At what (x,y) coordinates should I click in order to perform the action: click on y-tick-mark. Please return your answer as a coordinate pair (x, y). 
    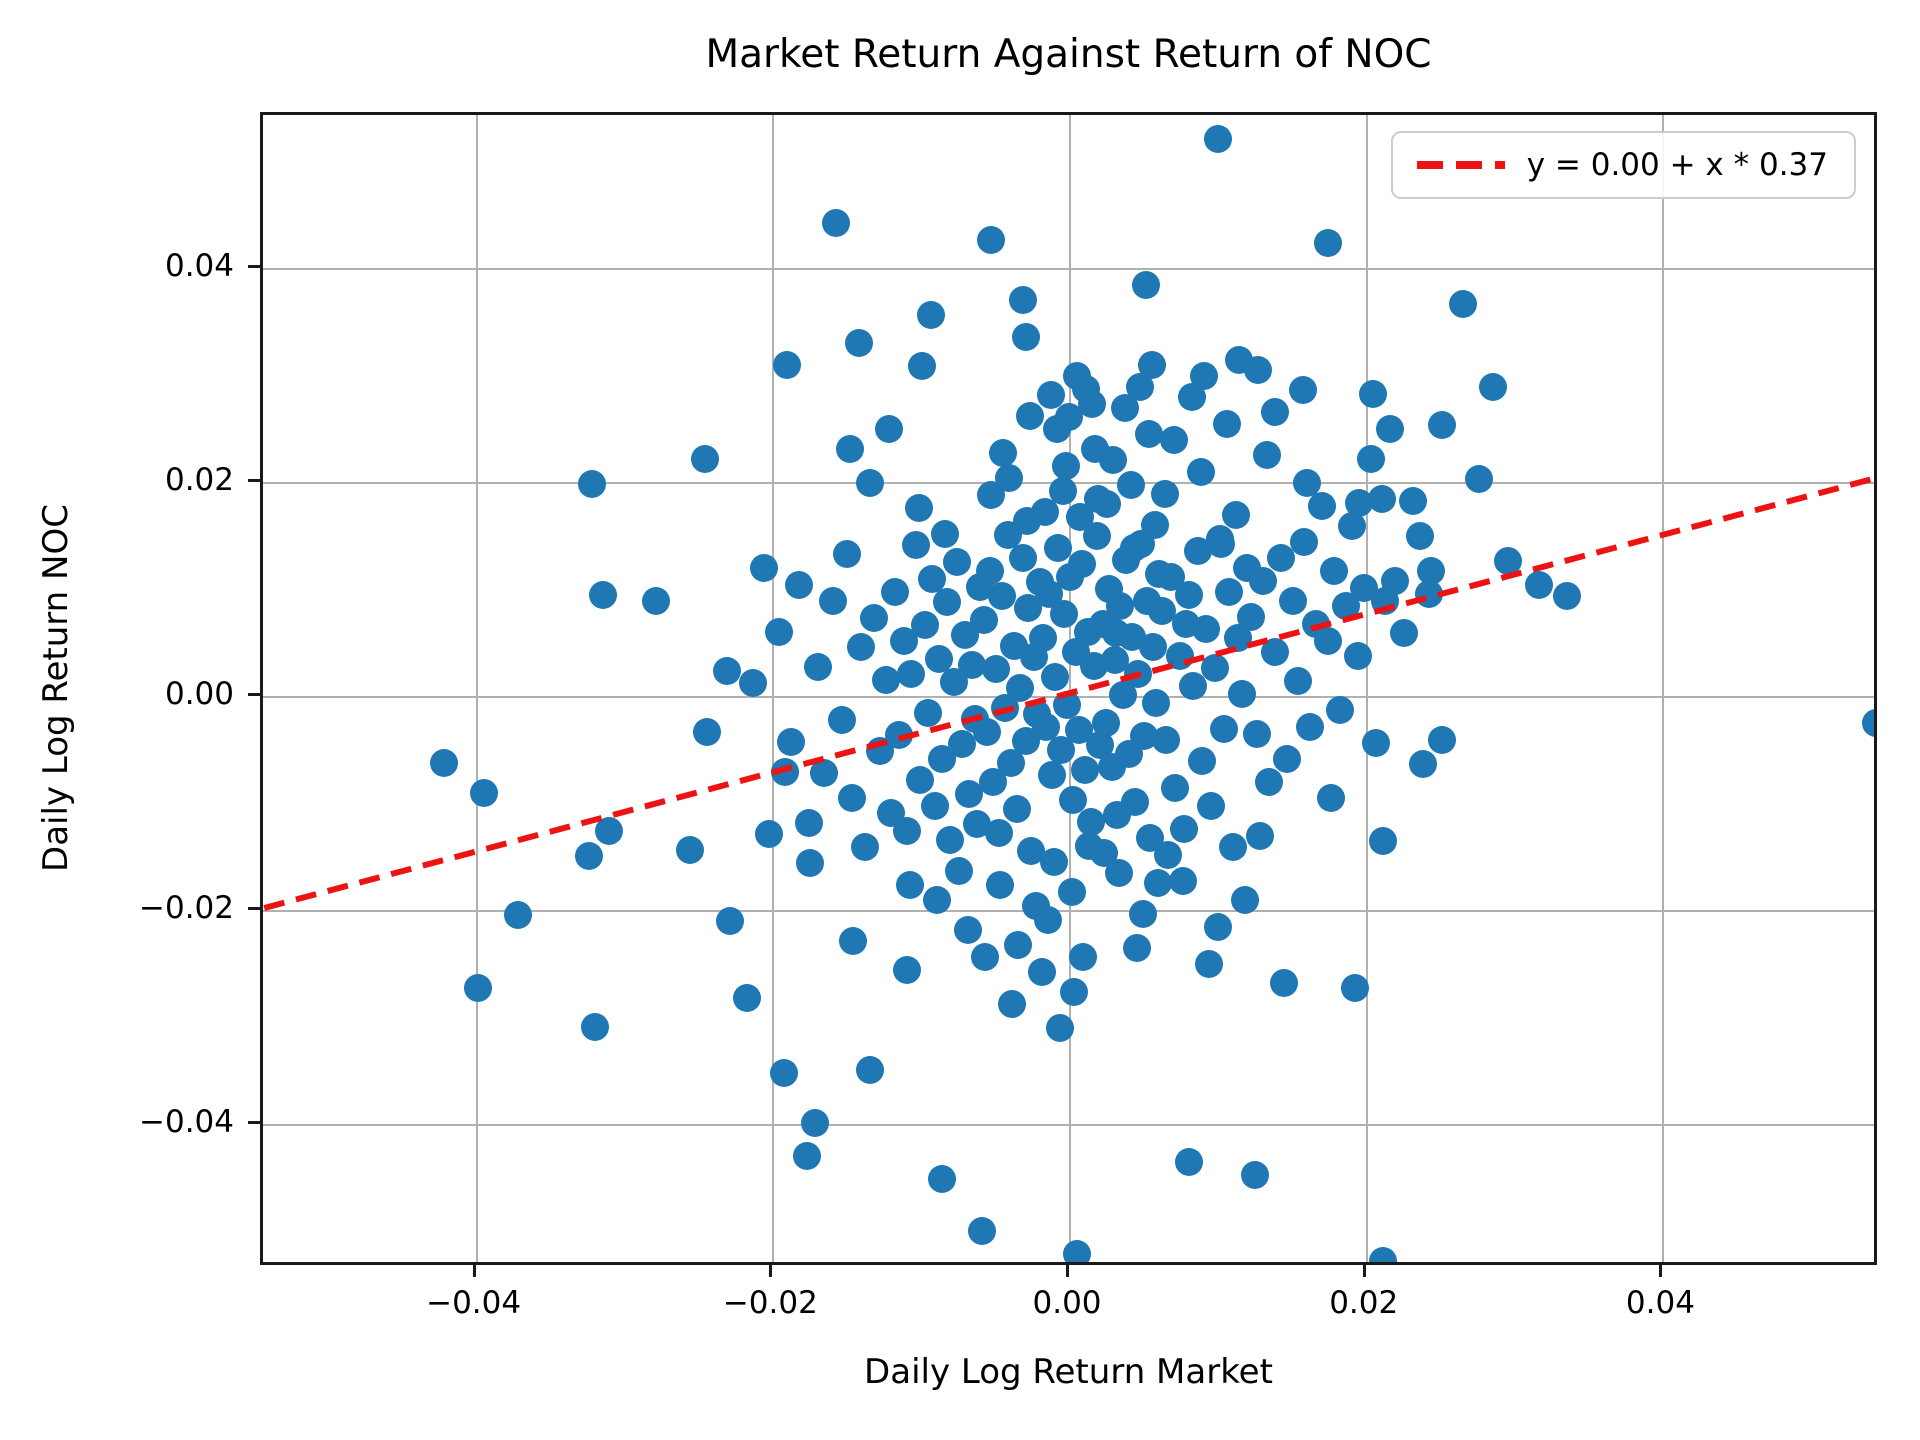
    Looking at the image, I should click on (254, 908).